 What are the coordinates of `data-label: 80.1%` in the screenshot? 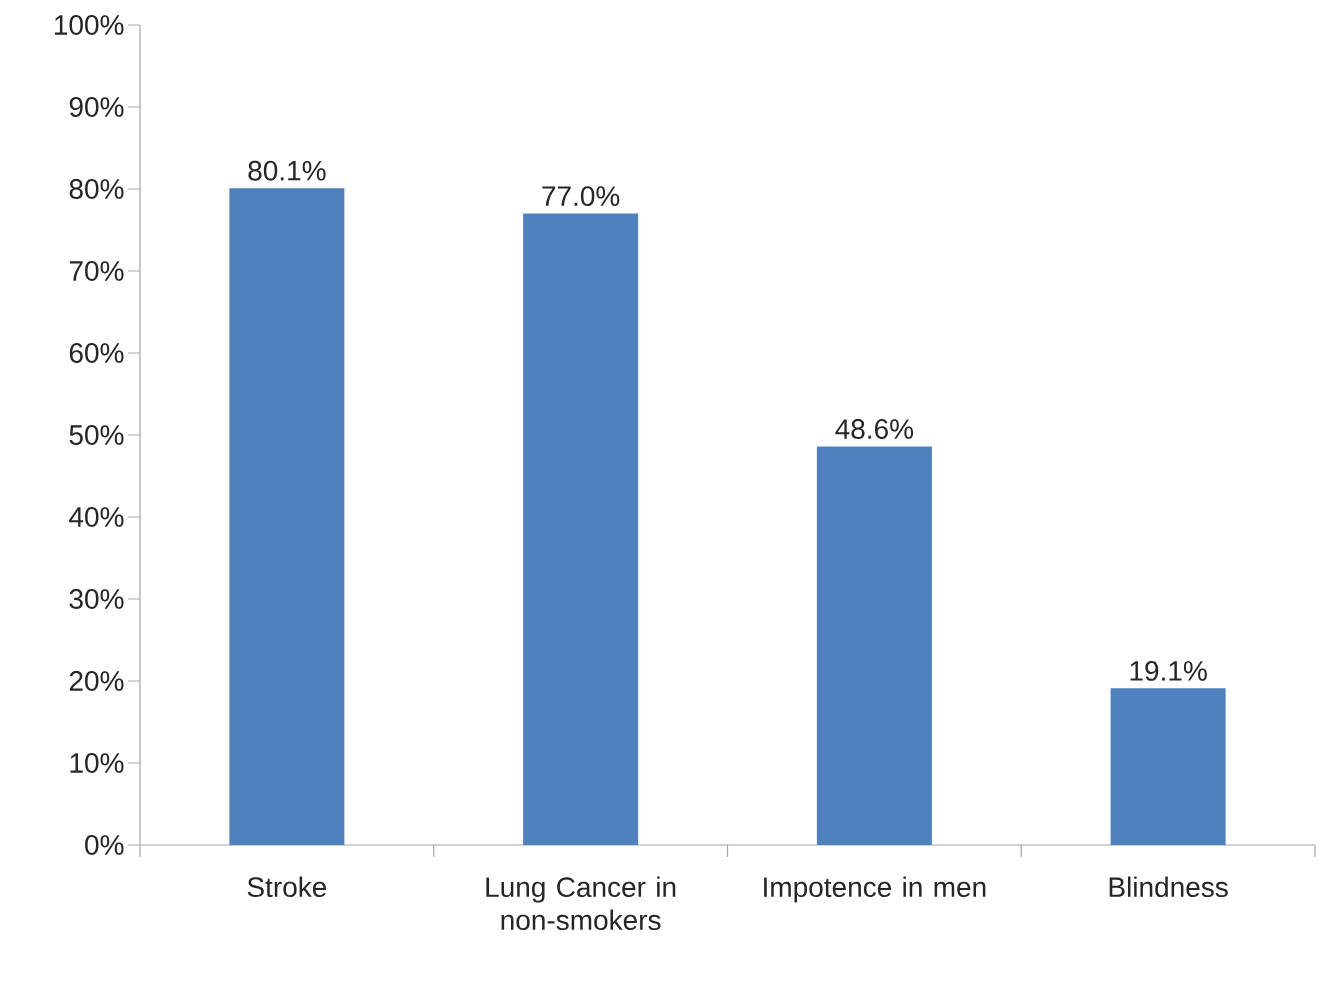 It's located at (287, 170).